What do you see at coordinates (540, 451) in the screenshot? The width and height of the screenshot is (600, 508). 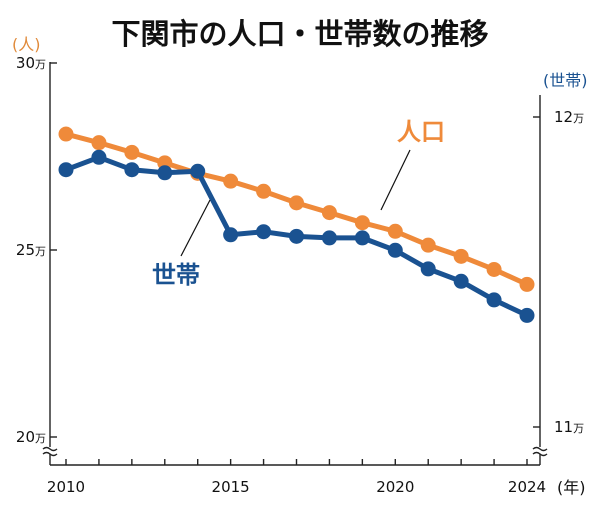 I see `right-axis-break` at bounding box center [540, 451].